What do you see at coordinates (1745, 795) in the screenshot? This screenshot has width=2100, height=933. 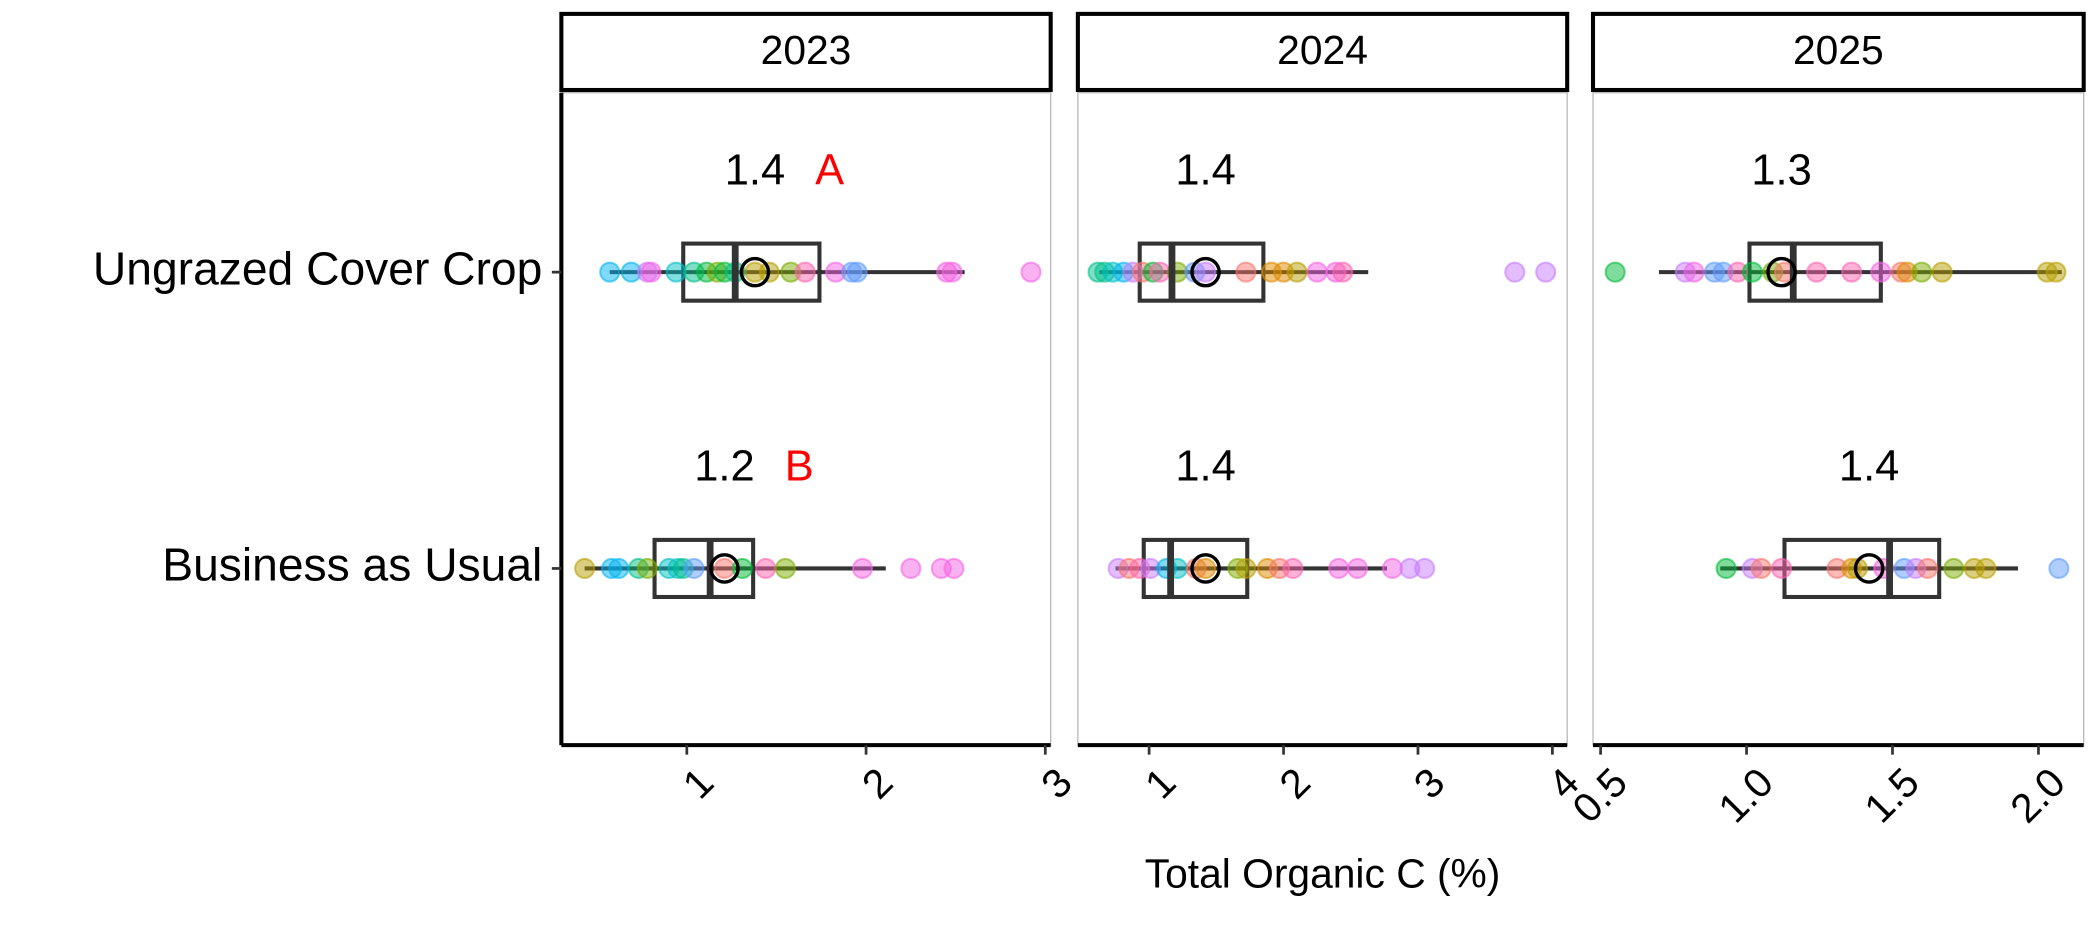 I see `x-tick-label: 1.0` at bounding box center [1745, 795].